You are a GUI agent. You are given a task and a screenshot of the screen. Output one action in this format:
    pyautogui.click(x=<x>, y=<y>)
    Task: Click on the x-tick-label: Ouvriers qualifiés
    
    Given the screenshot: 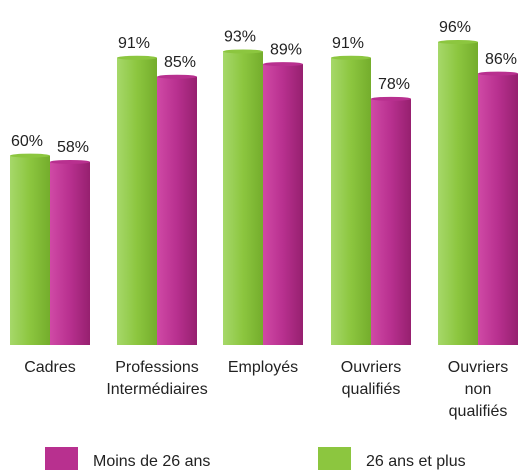 What is the action you would take?
    pyautogui.click(x=371, y=378)
    